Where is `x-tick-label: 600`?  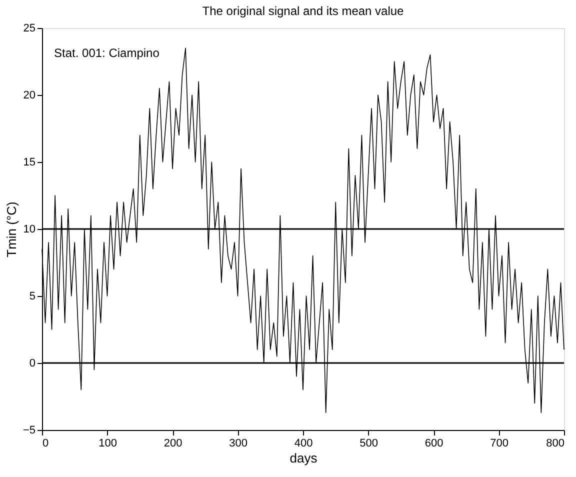 x-tick-label: 600 is located at coordinates (434, 444).